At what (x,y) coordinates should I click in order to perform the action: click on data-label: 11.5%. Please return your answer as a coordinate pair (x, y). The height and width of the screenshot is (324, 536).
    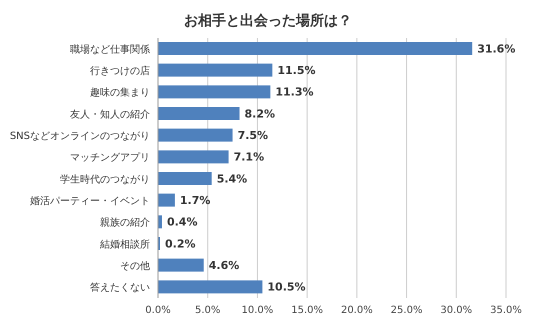
    Looking at the image, I should click on (296, 71).